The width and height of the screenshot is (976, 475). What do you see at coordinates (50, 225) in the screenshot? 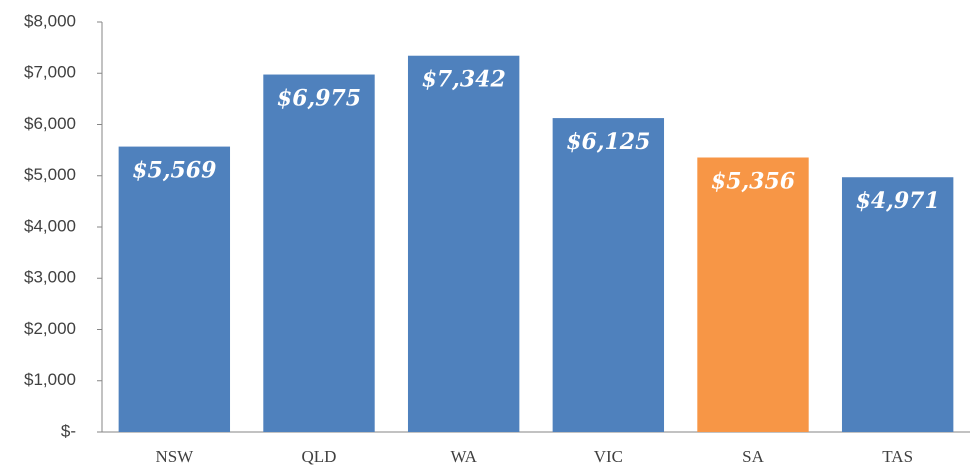
I see `y-tick-label: $4,000` at bounding box center [50, 225].